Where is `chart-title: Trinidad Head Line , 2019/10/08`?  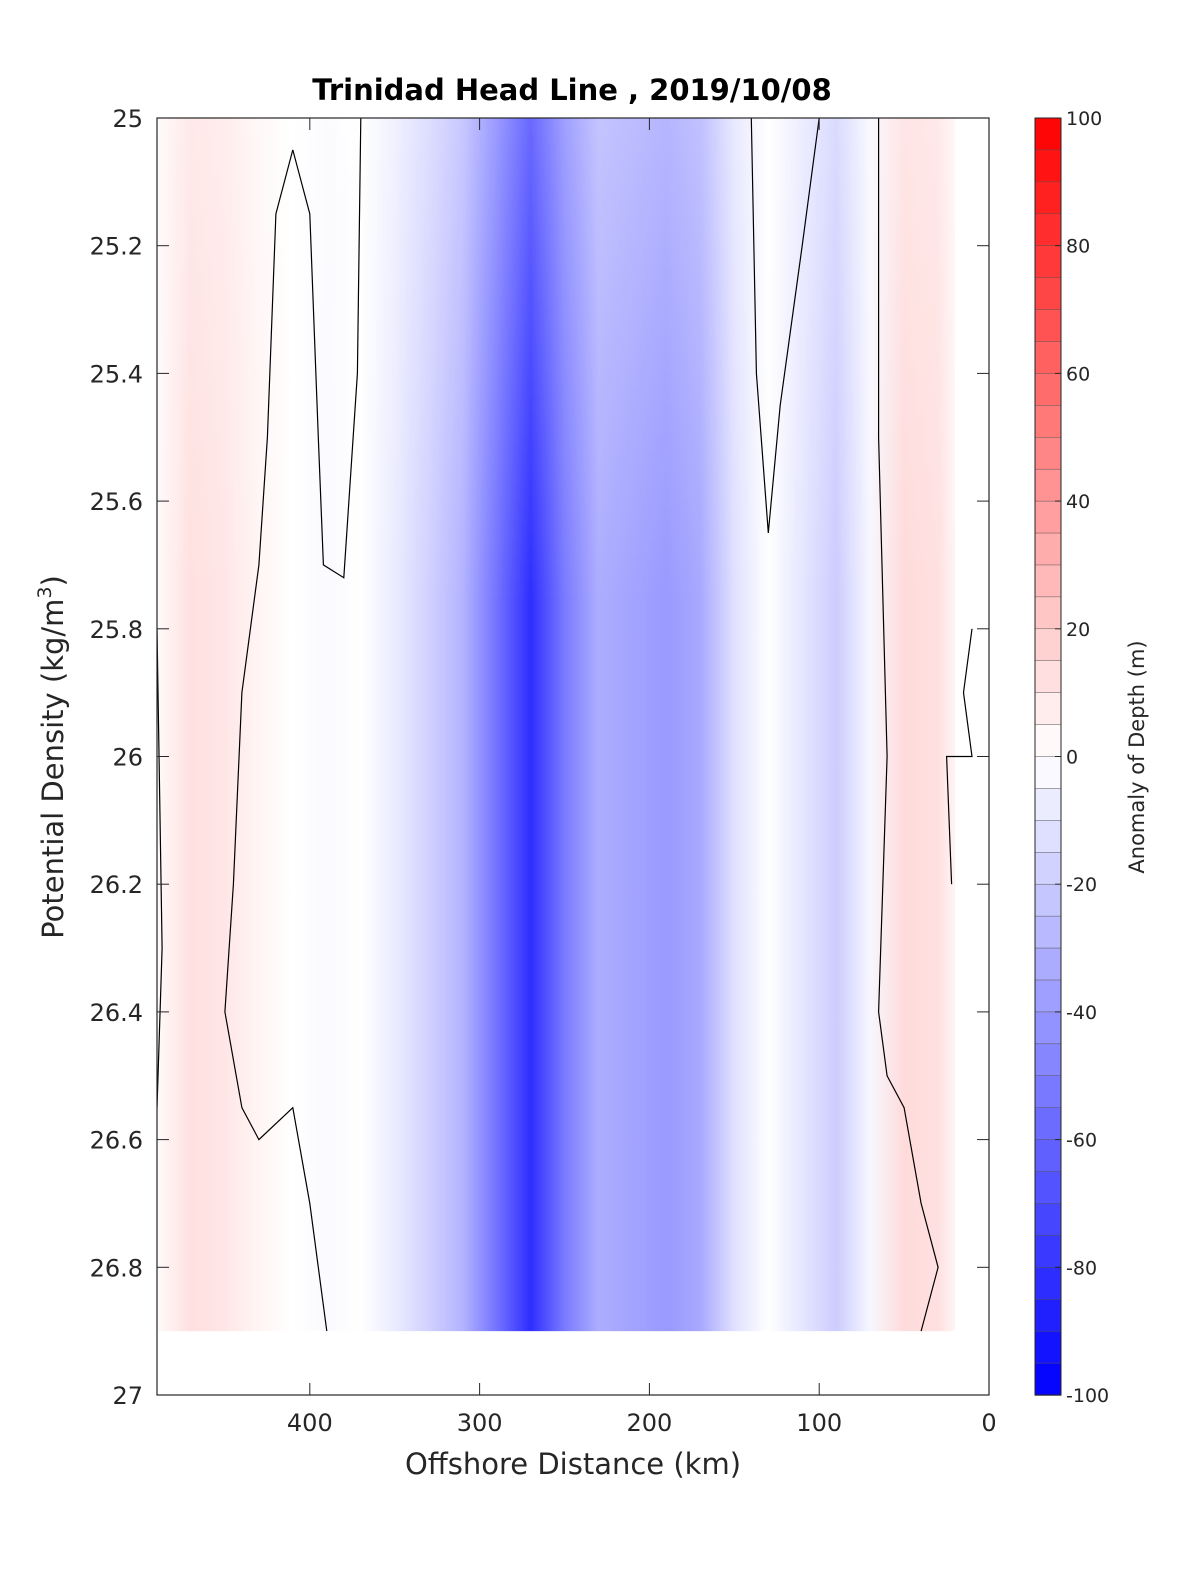 chart-title: Trinidad Head Line , 2019/10/08 is located at coordinates (572, 90).